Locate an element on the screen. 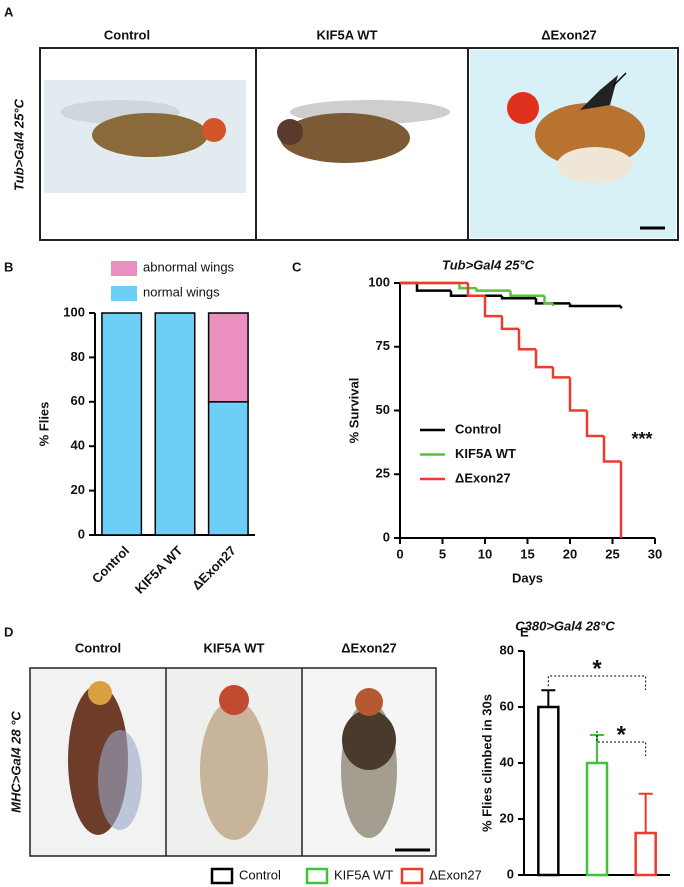  panel-label: B is located at coordinates (8, 266).